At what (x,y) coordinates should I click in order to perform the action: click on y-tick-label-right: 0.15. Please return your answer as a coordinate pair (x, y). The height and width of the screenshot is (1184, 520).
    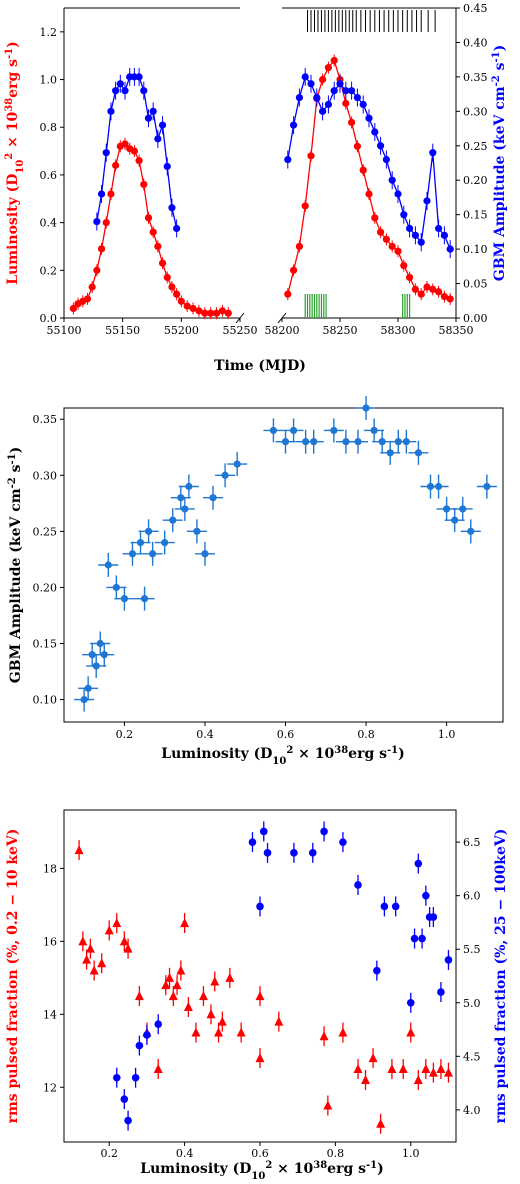
    Looking at the image, I should click on (475, 215).